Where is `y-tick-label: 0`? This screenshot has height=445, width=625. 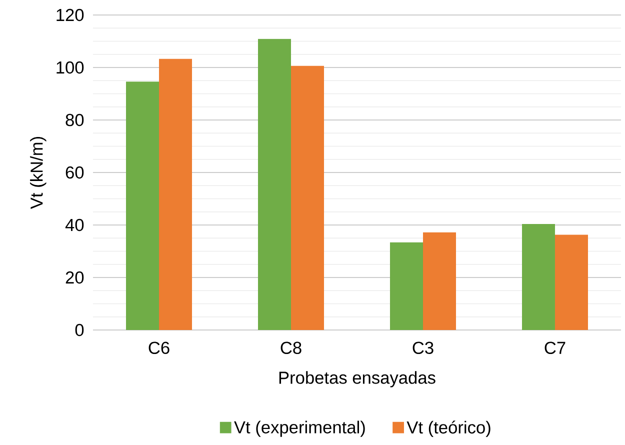 y-tick-label: 0 is located at coordinates (79, 330).